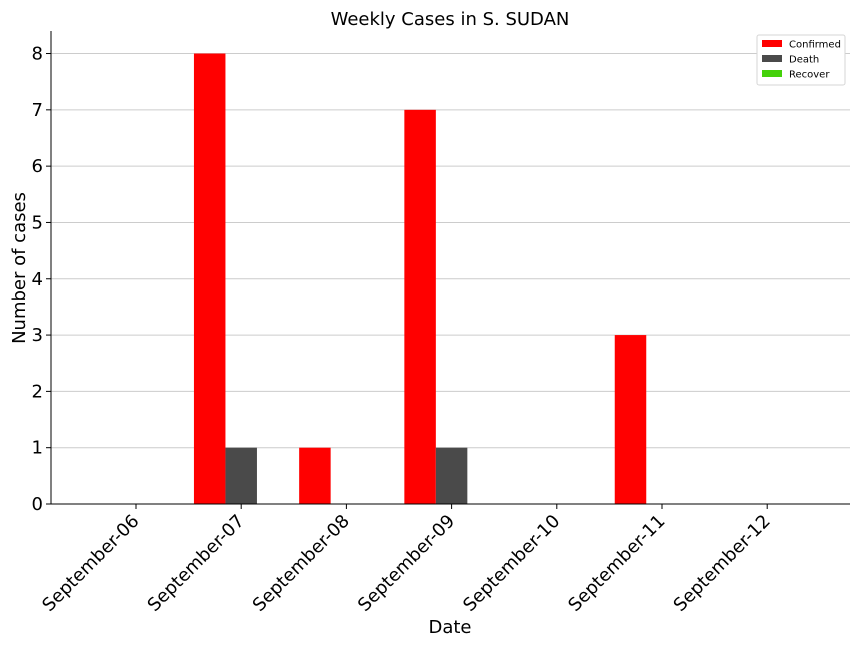 The image size is (864, 648). I want to click on y-tick-label: 2, so click(37, 391).